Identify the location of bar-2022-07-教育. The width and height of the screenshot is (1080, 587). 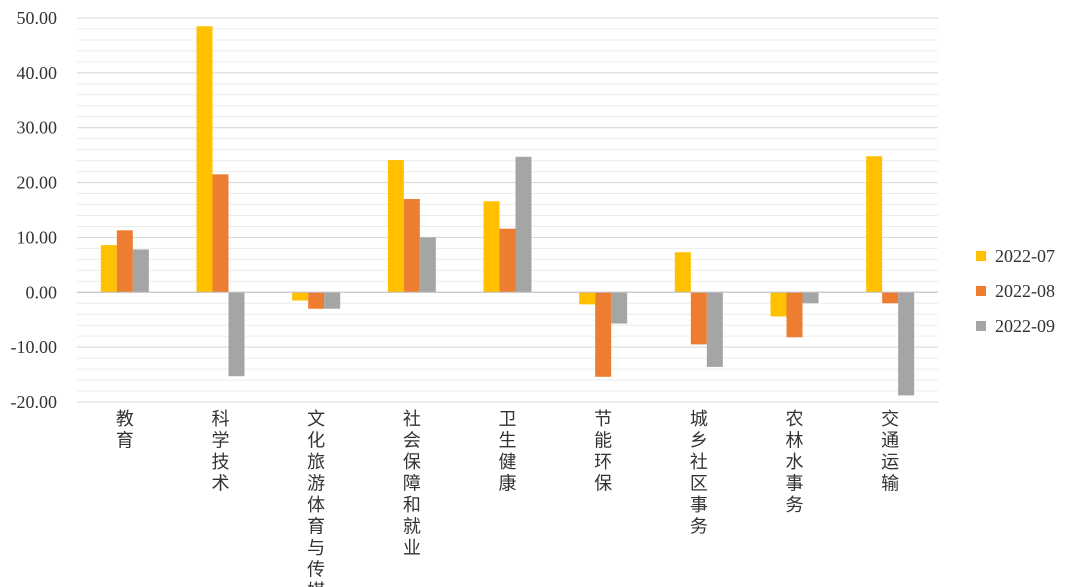
(108, 269).